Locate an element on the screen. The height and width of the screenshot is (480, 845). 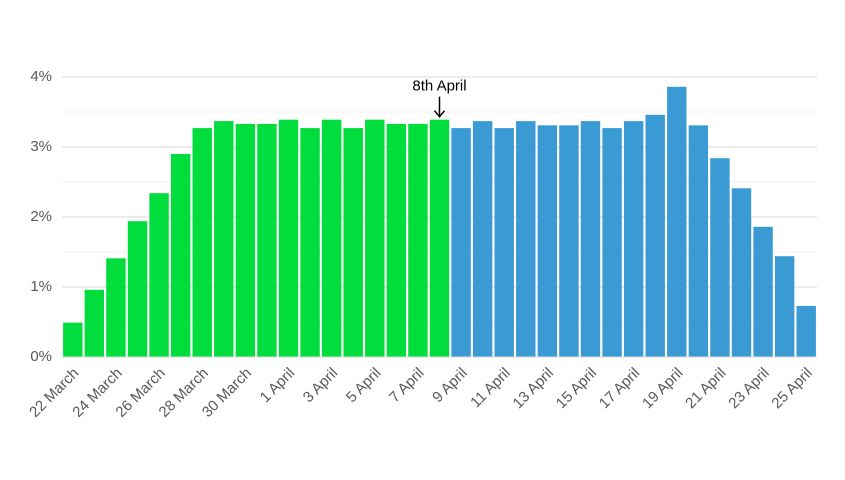
y-tick-label: 0% is located at coordinates (41, 356).